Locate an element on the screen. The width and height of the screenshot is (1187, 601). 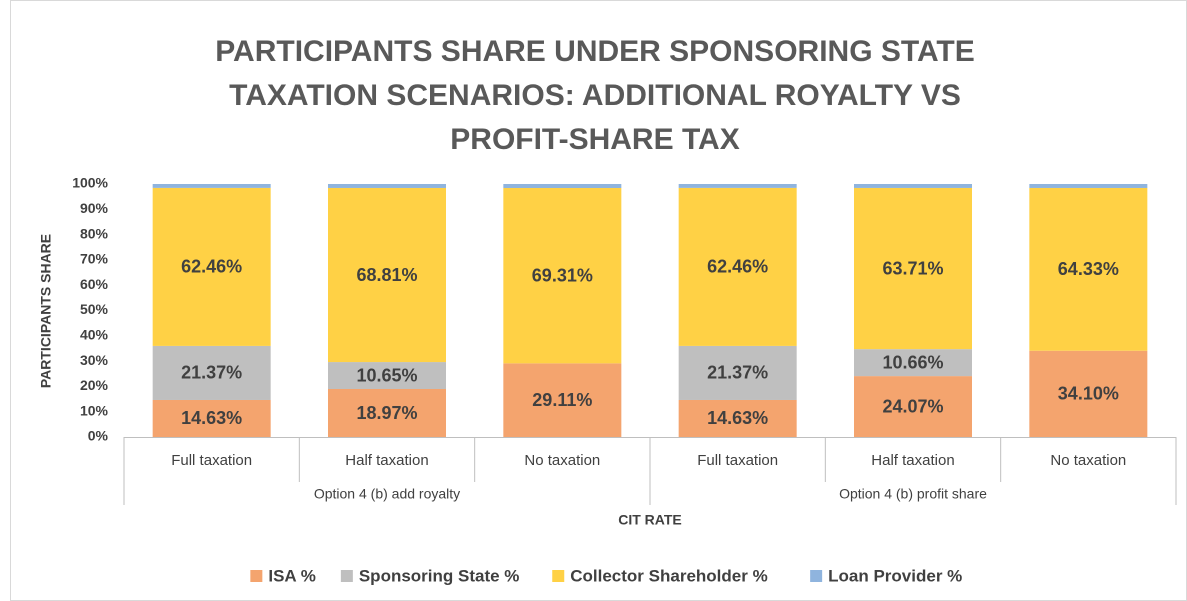
group-label: Option 4 (b) add royalty is located at coordinates (387, 494).